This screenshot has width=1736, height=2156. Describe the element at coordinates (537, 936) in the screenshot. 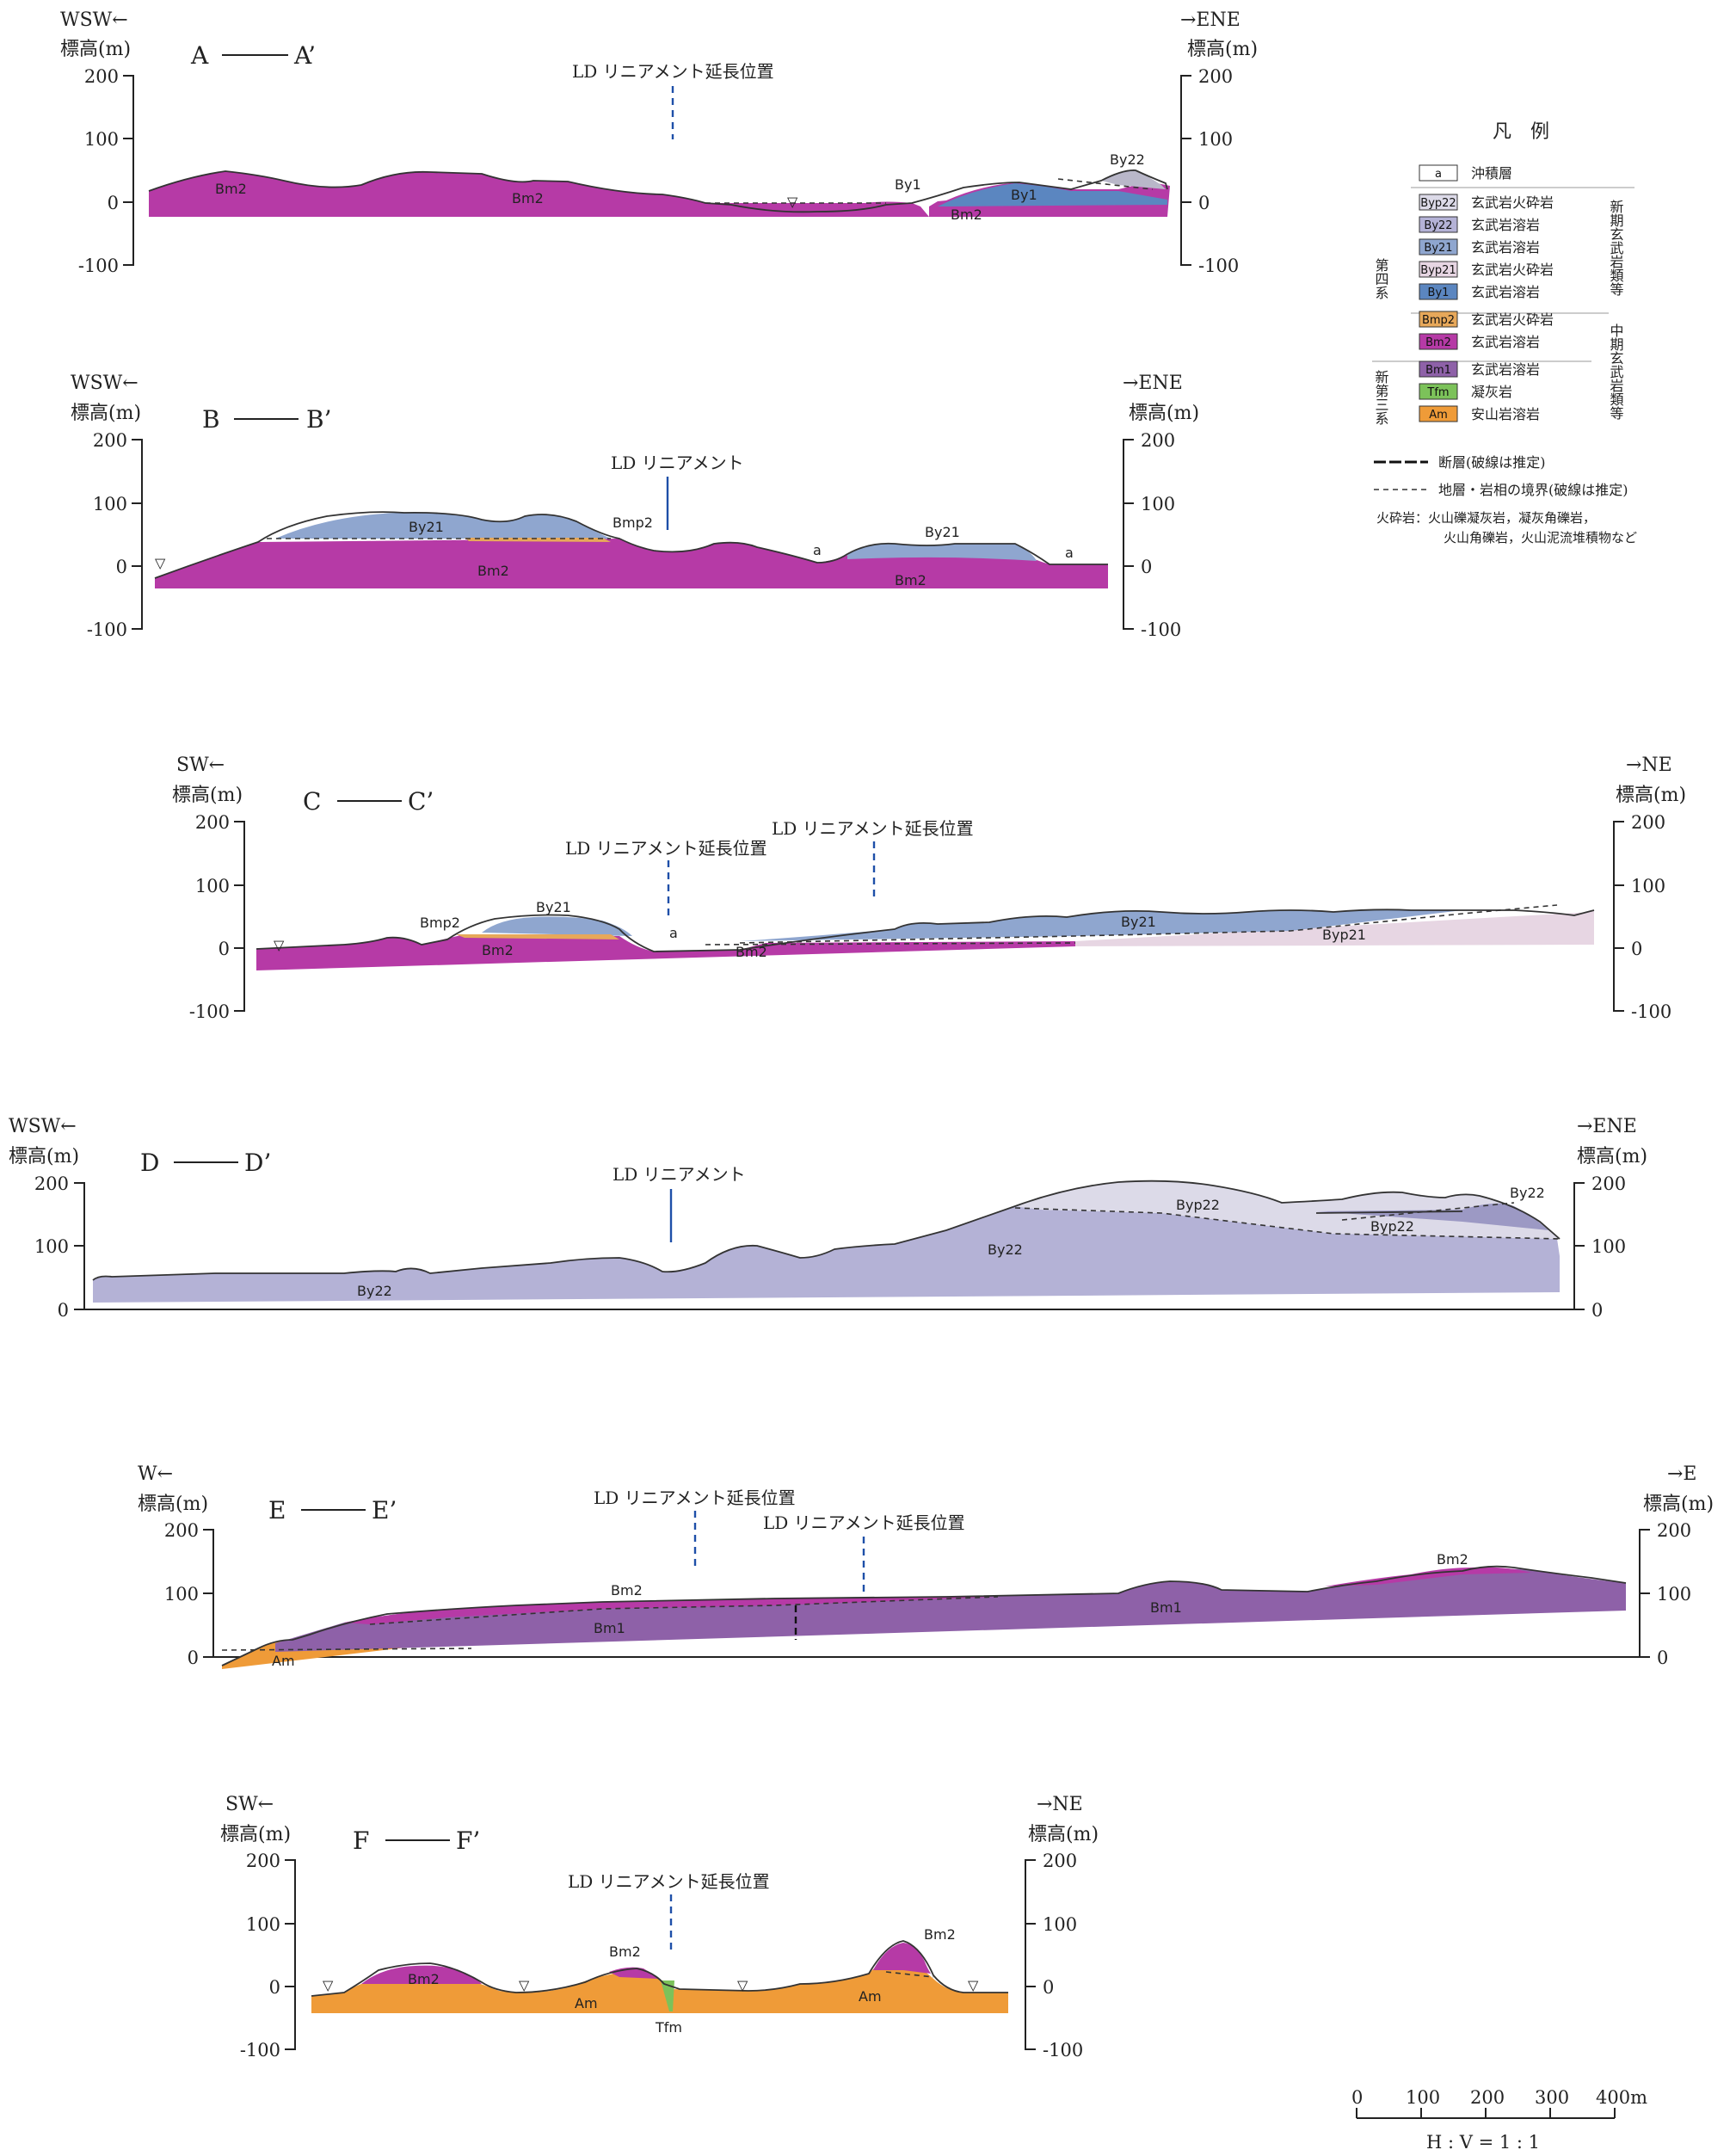

I see `unit-bmp2` at that location.